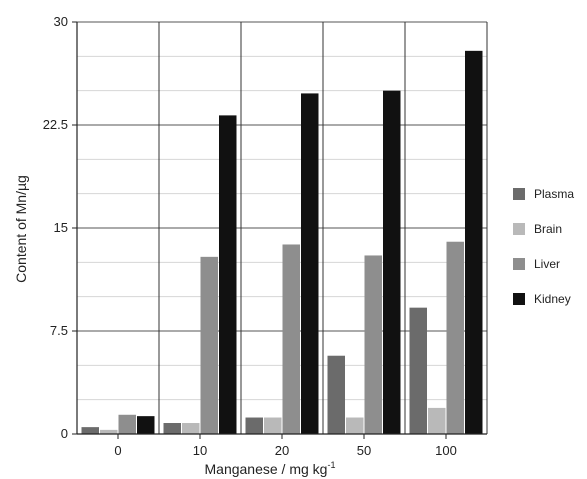 The image size is (587, 479). I want to click on x-tick-label: 20, so click(282, 450).